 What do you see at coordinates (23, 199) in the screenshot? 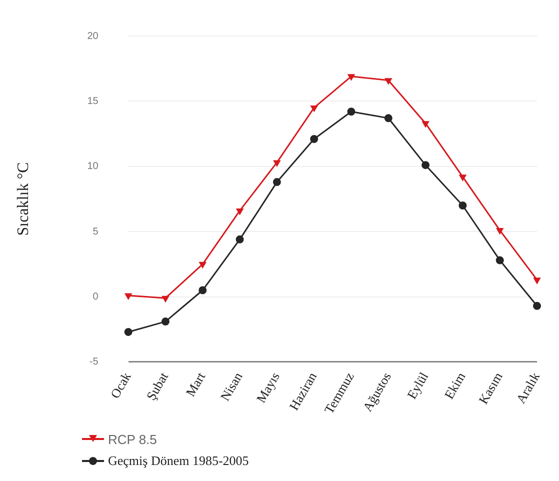
I see `y-axis-title: Sıcaklık °C` at bounding box center [23, 199].